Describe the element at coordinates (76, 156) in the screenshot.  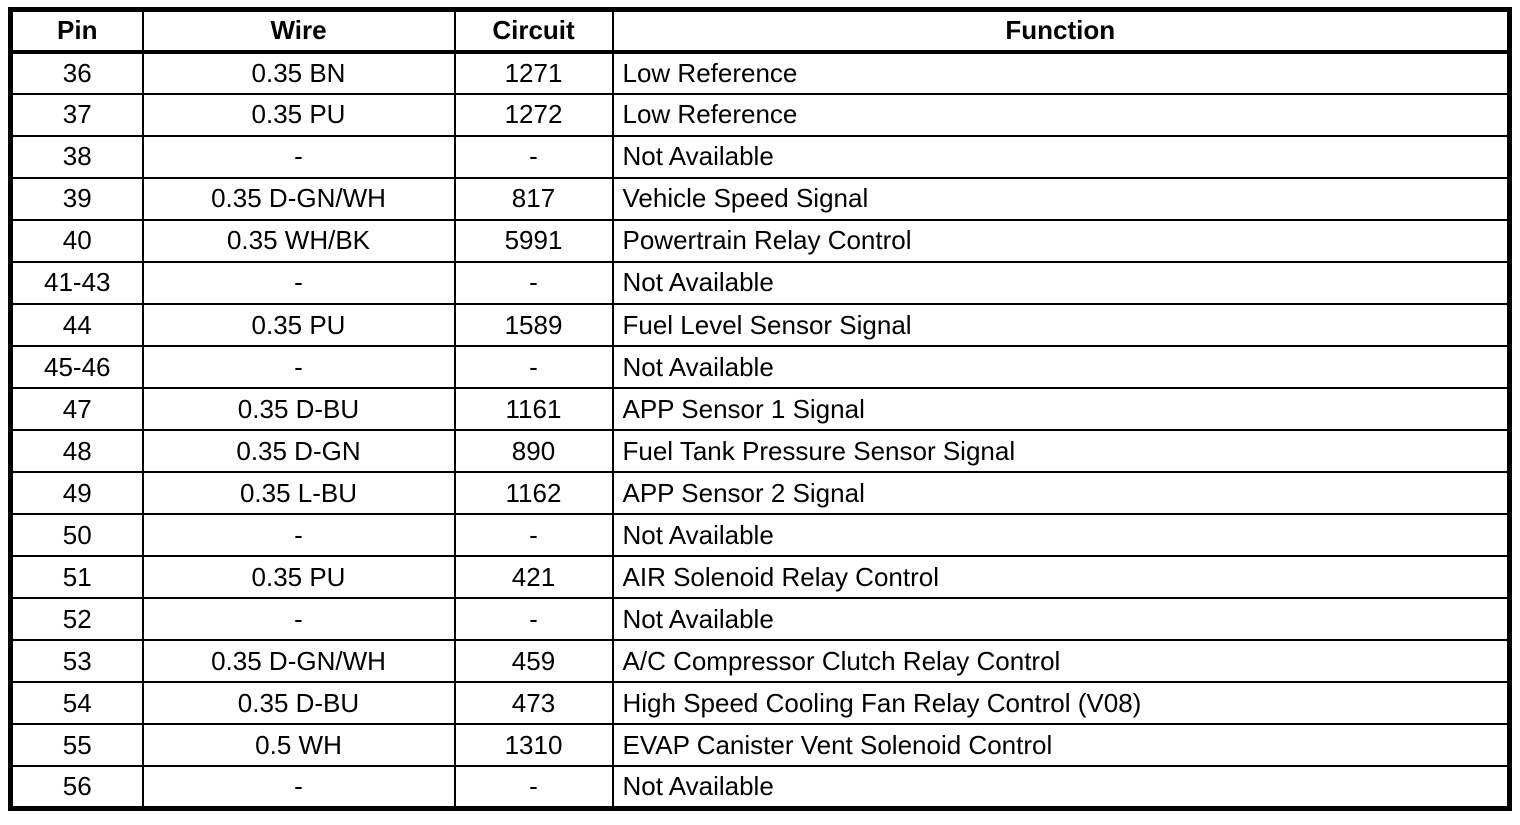
I see `cell-pin: 38` at that location.